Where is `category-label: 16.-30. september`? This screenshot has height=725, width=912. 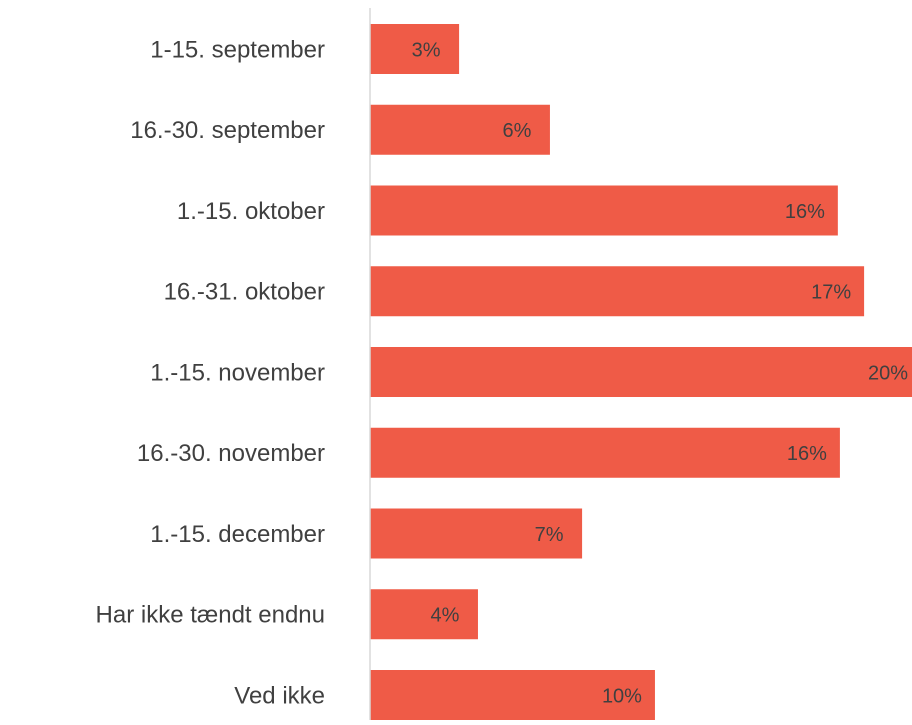 category-label: 16.-30. september is located at coordinates (227, 130).